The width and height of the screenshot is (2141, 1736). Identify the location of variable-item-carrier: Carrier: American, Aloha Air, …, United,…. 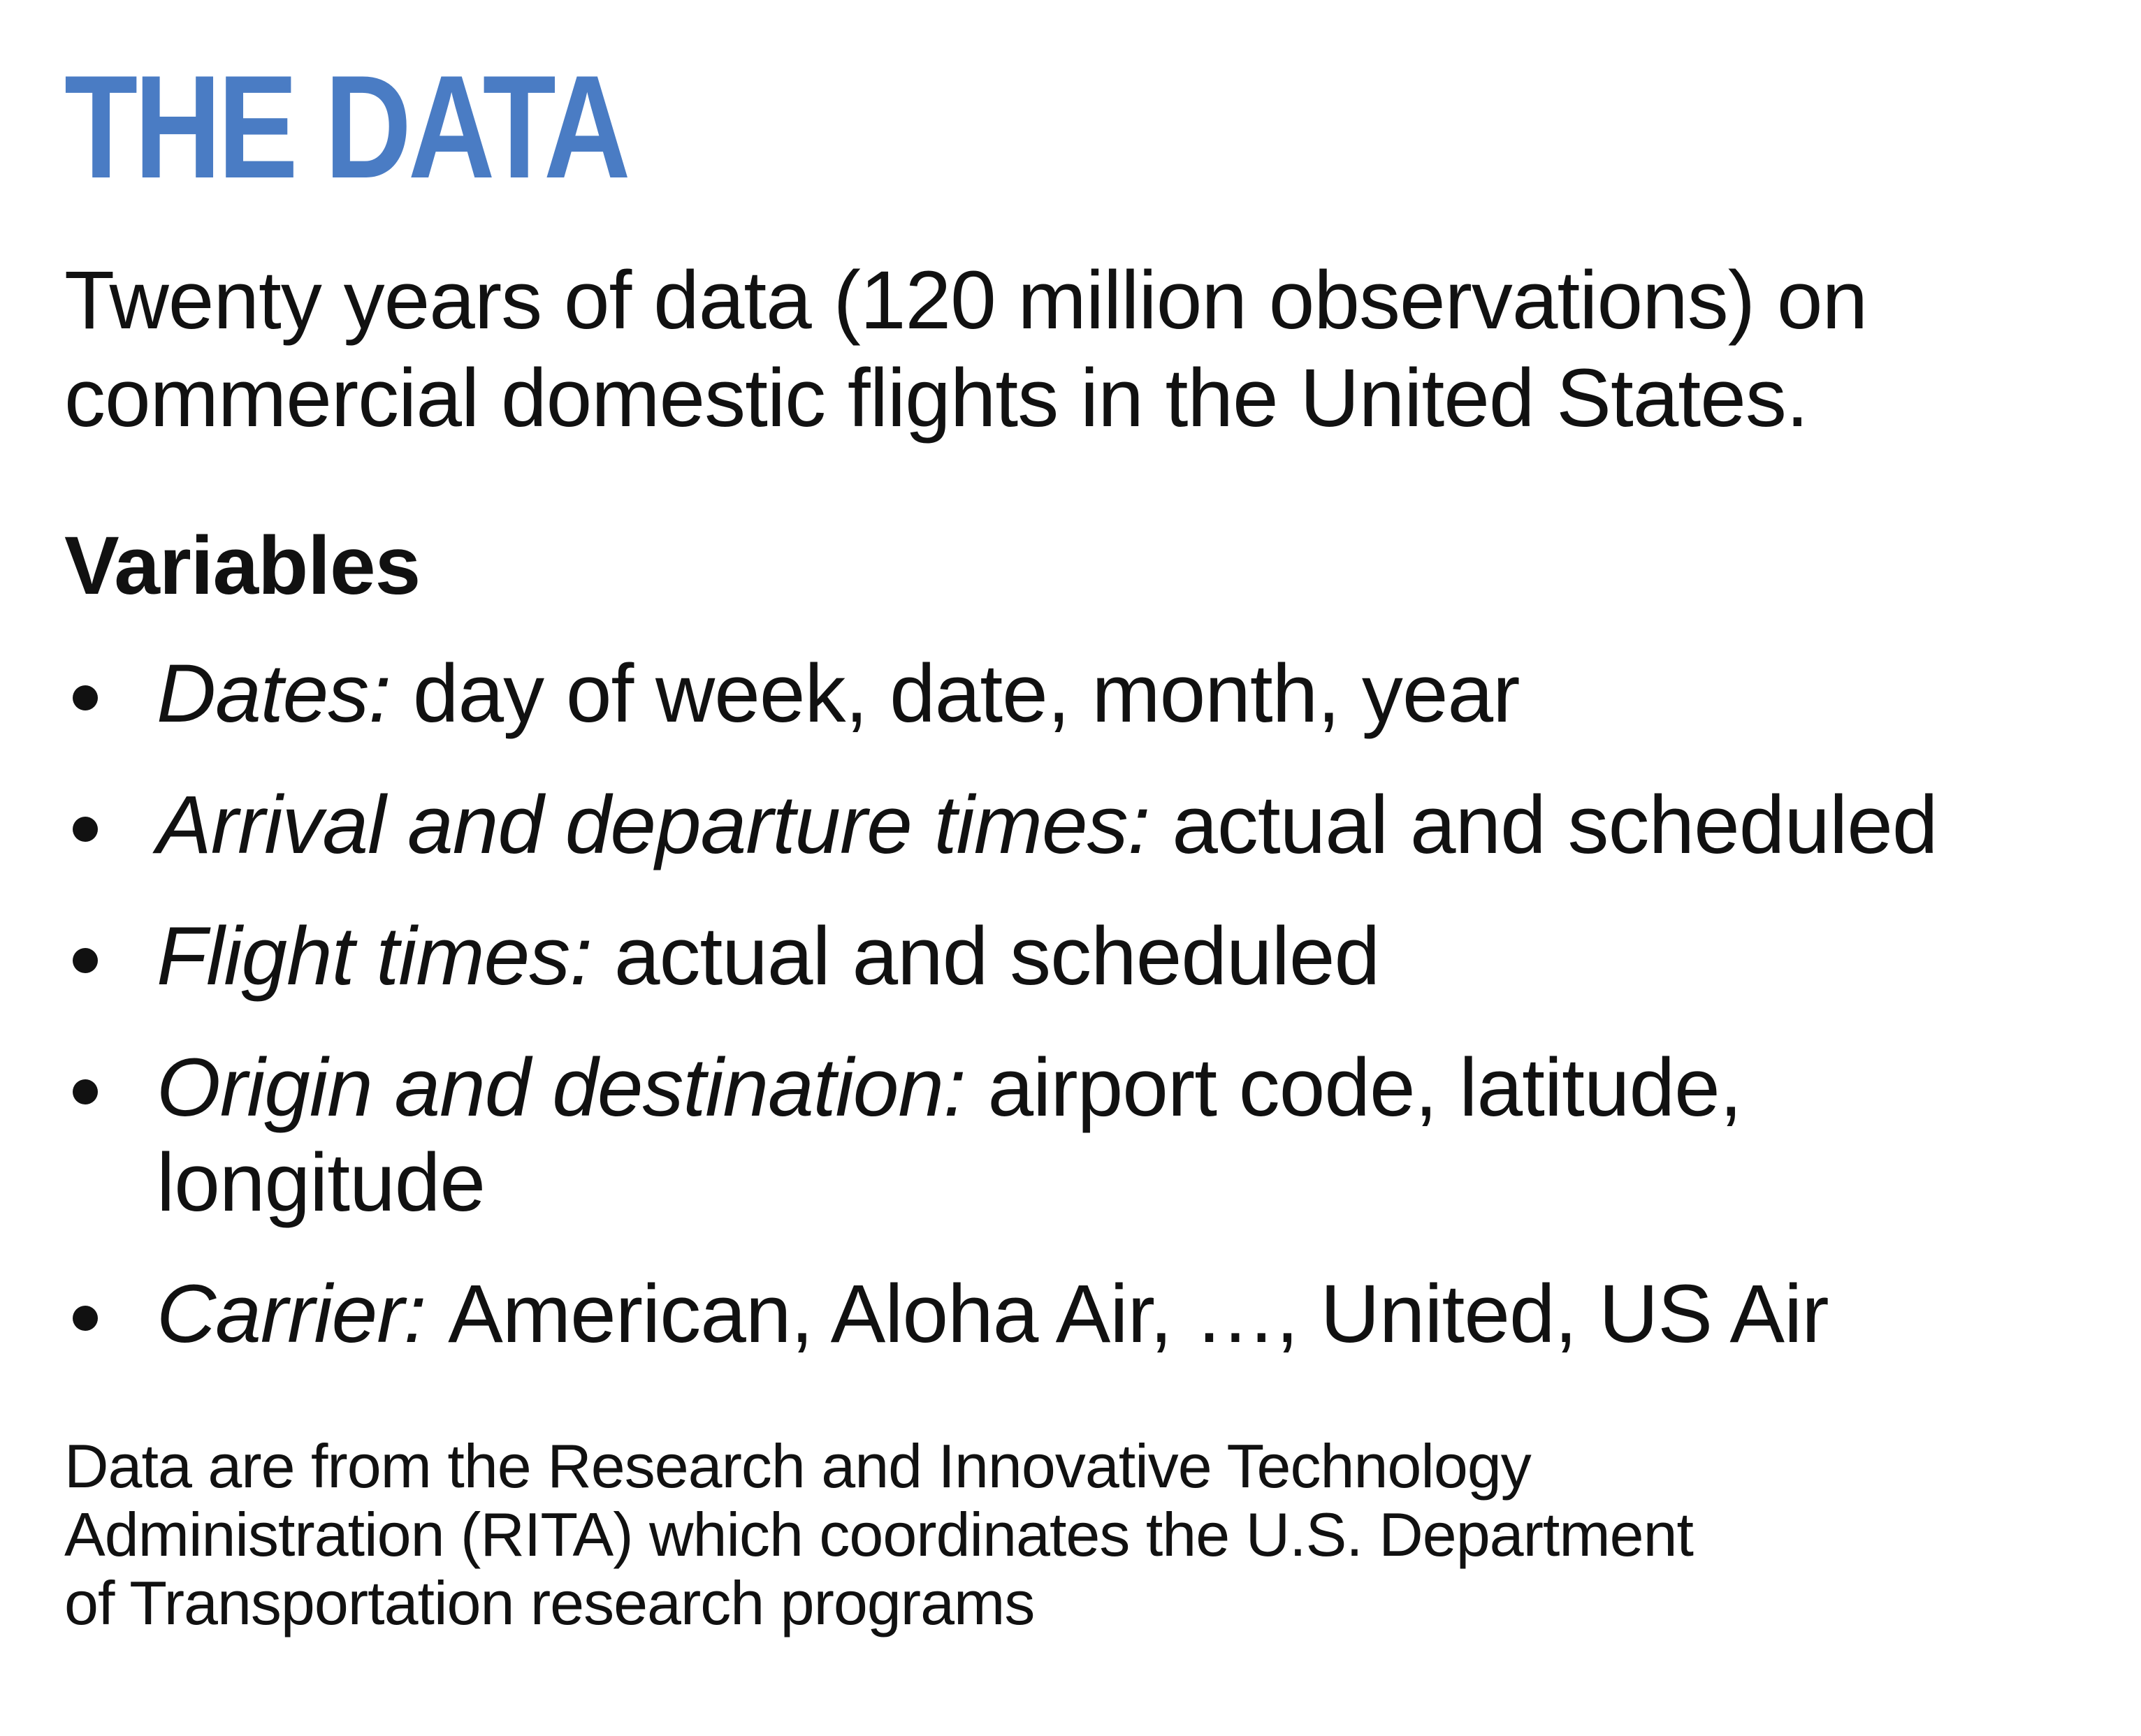
(1095, 1314).